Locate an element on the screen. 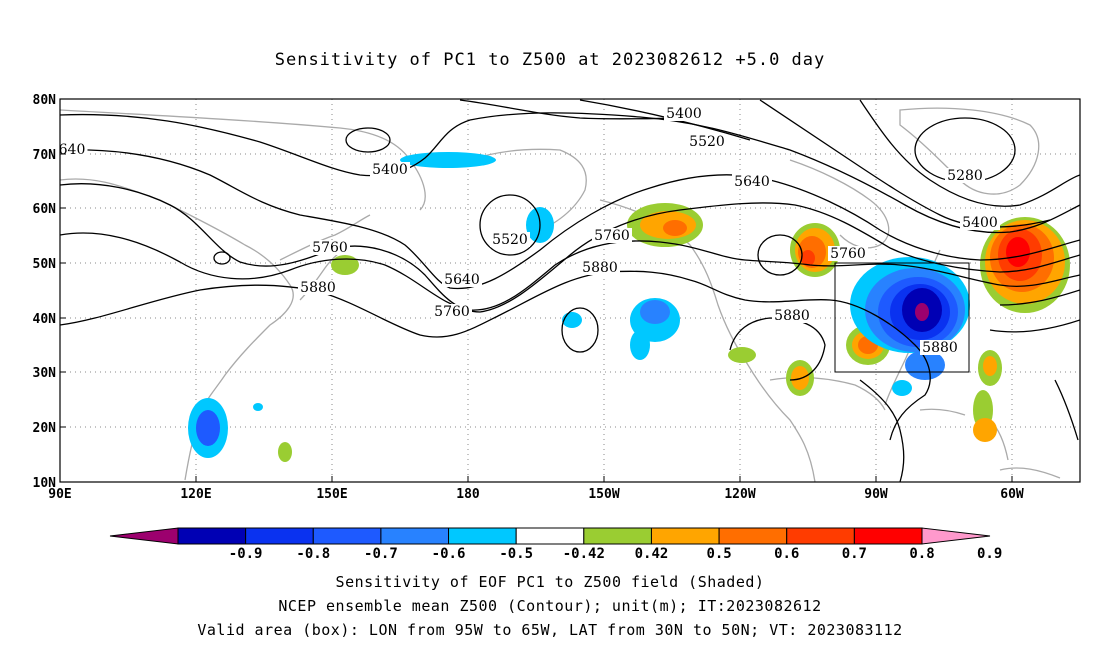 This screenshot has width=1100, height=650. colorbar-label: -0.5 is located at coordinates (516, 554).